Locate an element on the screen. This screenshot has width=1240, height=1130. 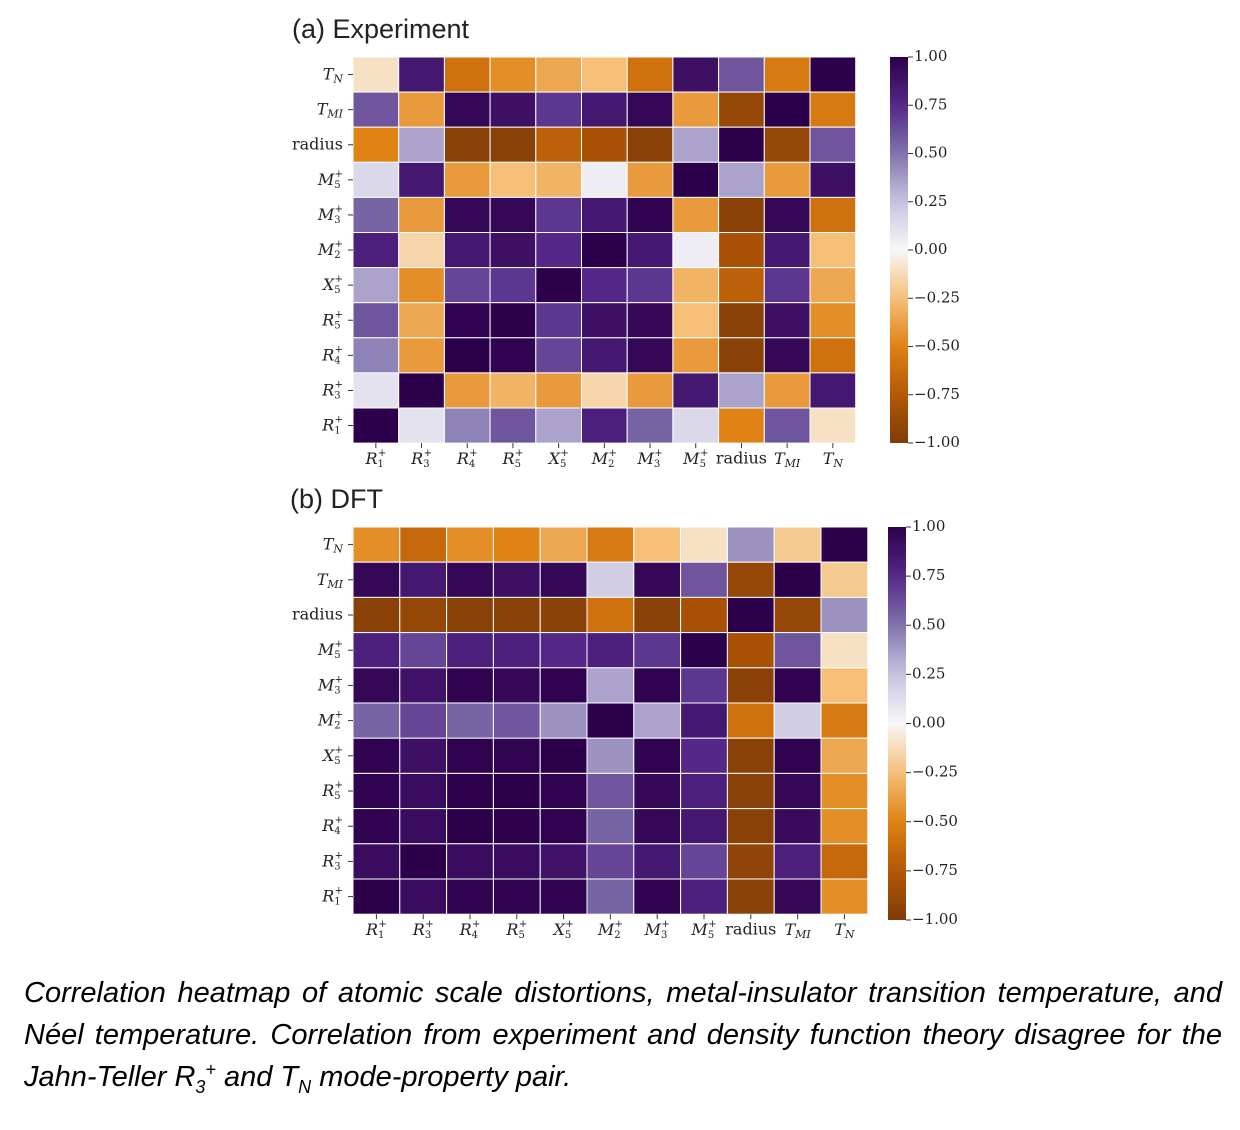
y-tick-label: M2+ is located at coordinates (330, 250).